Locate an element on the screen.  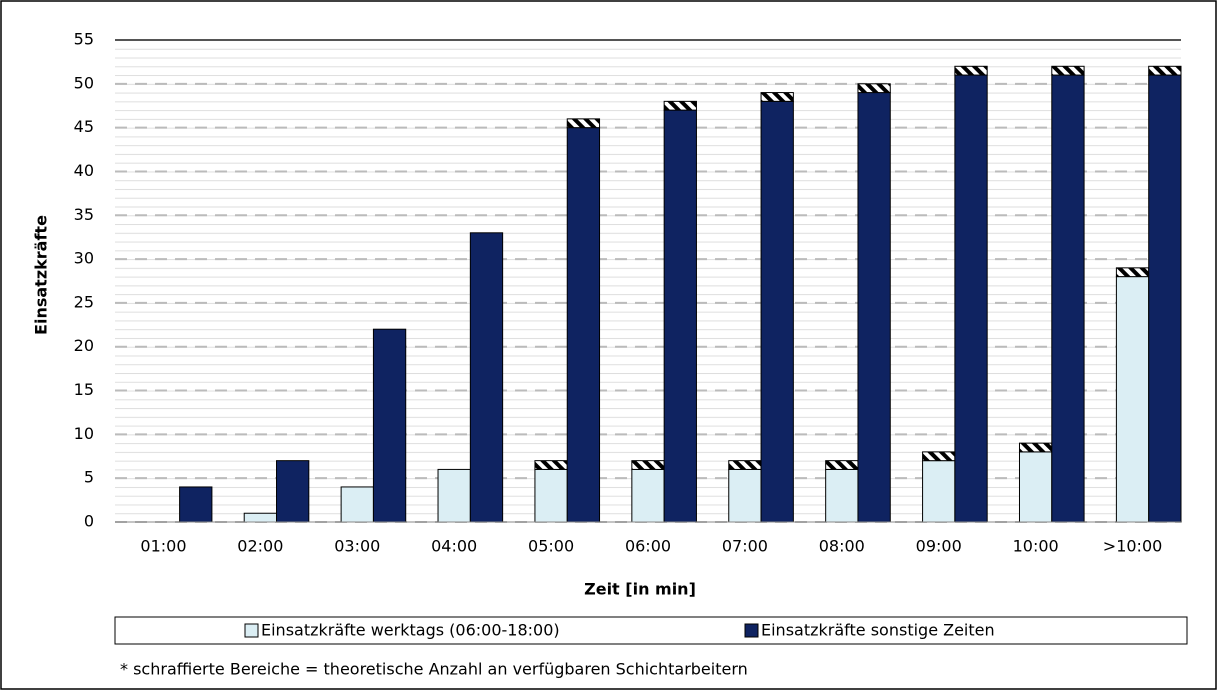
x-tick-label: 01:00 is located at coordinates (163, 546).